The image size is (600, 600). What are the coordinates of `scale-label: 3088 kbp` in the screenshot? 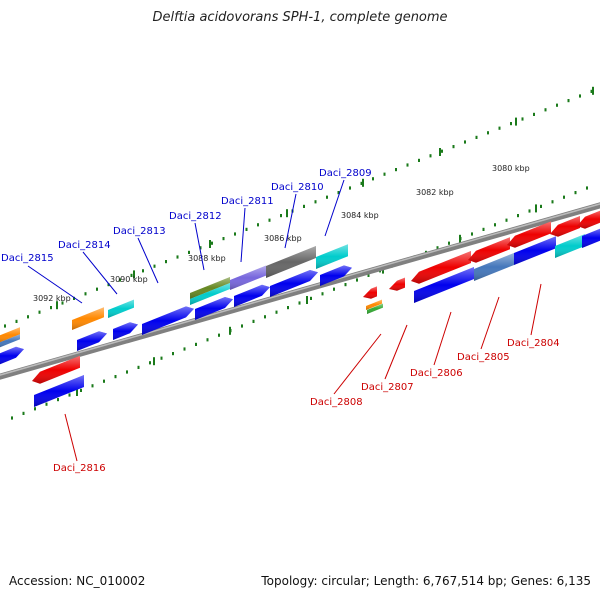 It's located at (207, 258).